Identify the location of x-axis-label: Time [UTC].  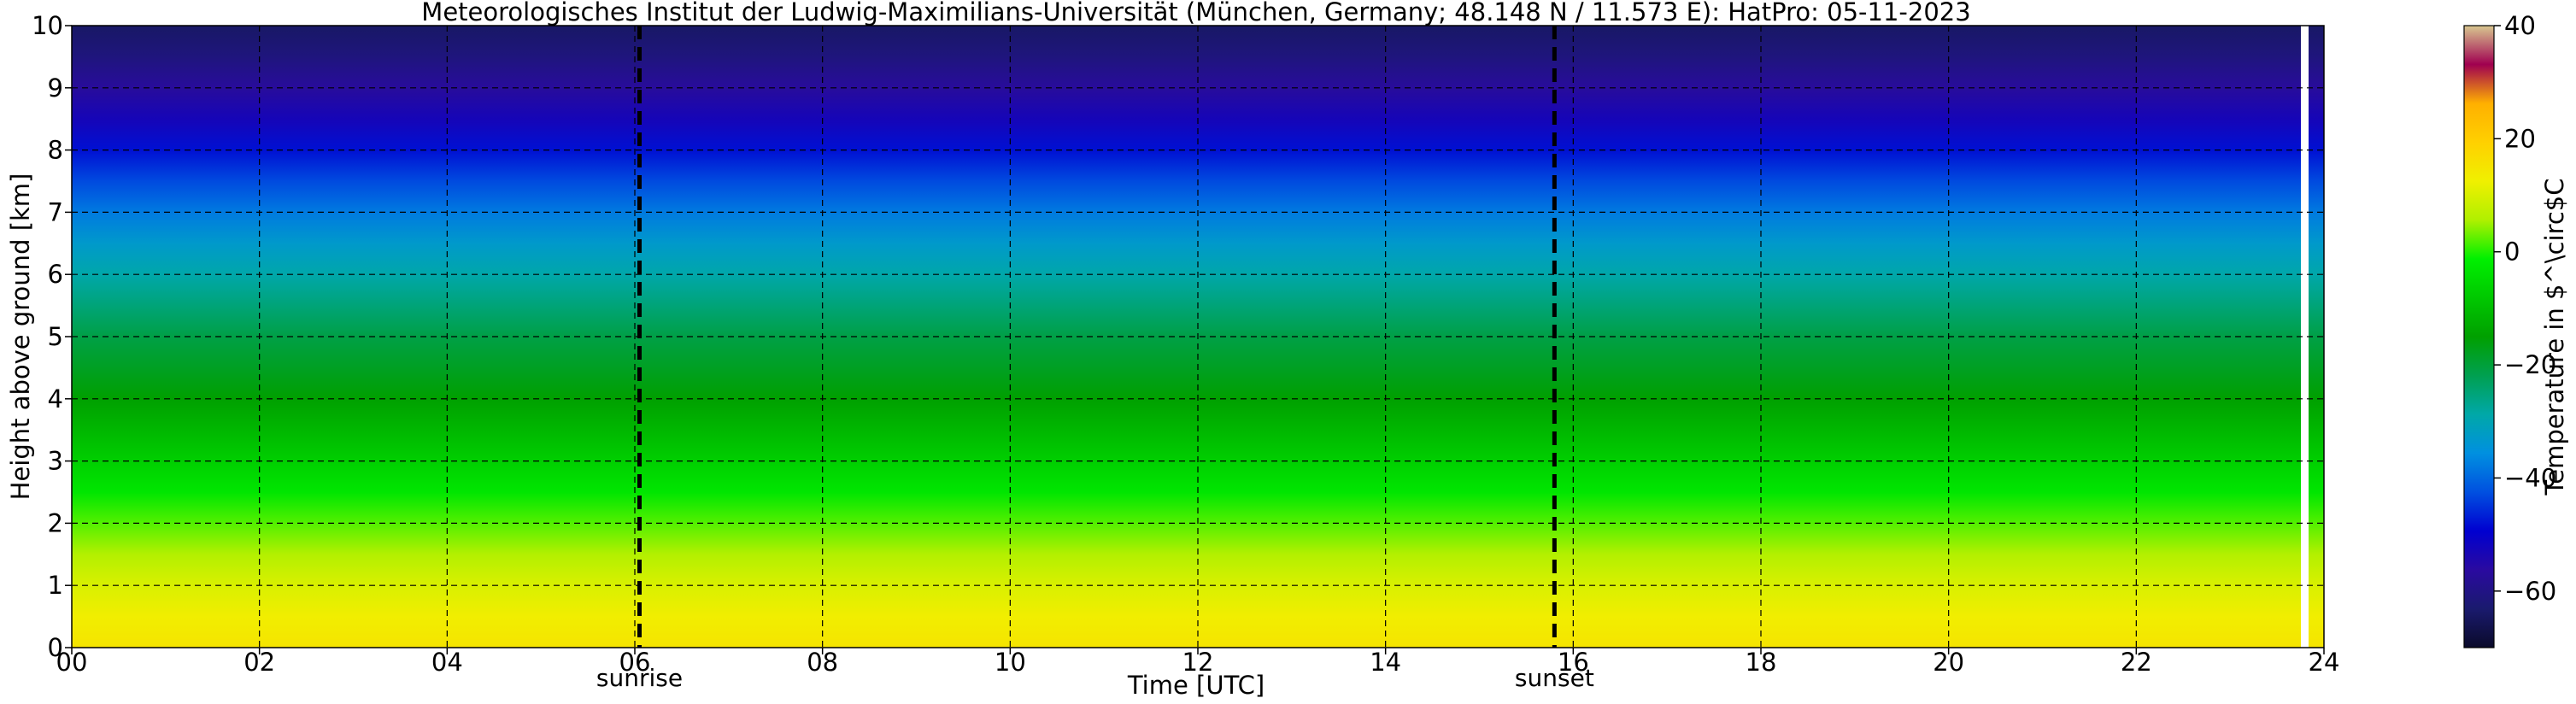
(1196, 685).